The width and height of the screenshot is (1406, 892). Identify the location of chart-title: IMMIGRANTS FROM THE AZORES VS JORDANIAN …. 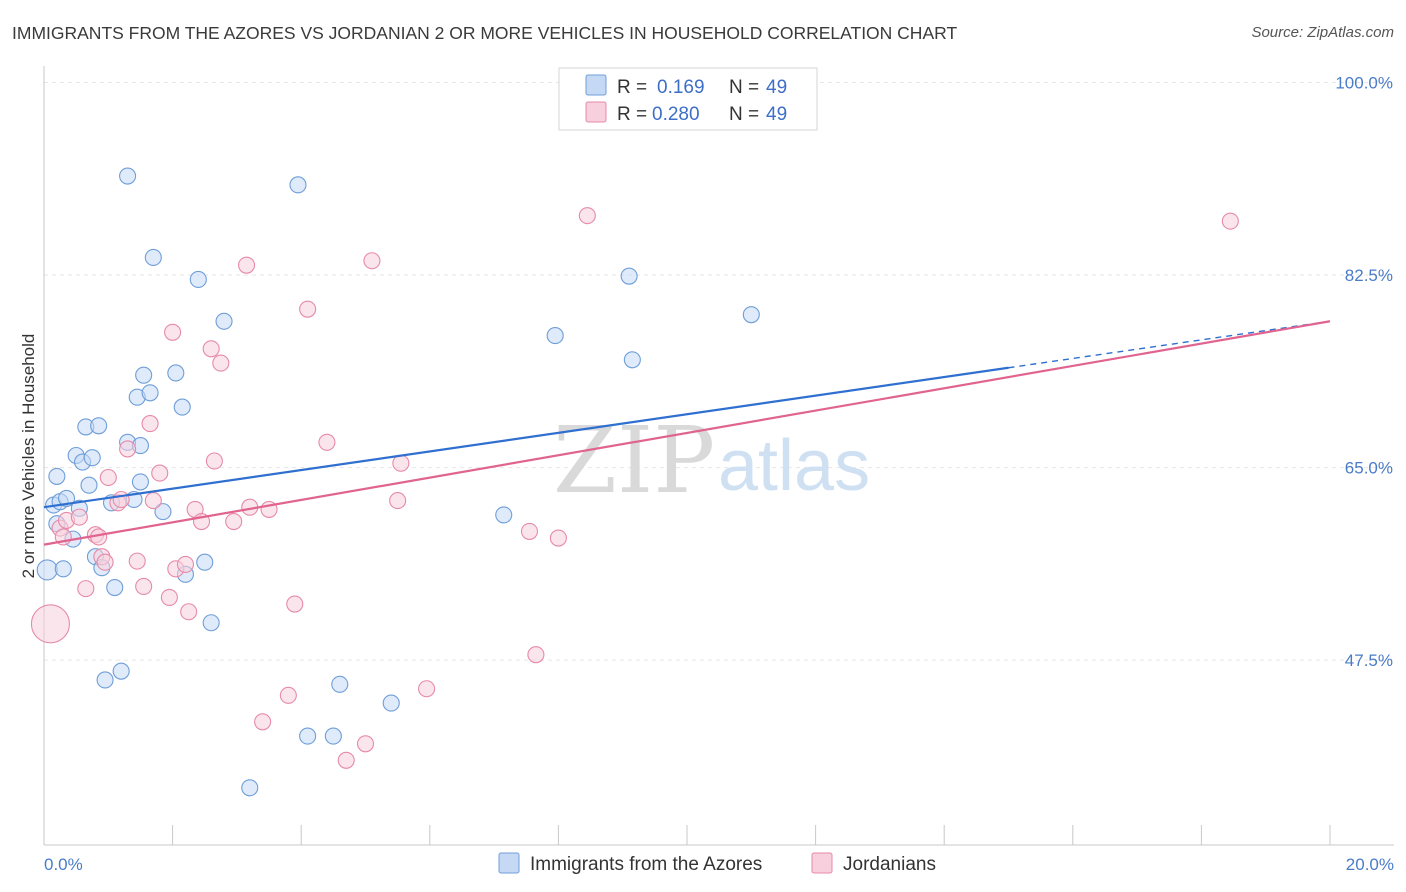
(485, 33).